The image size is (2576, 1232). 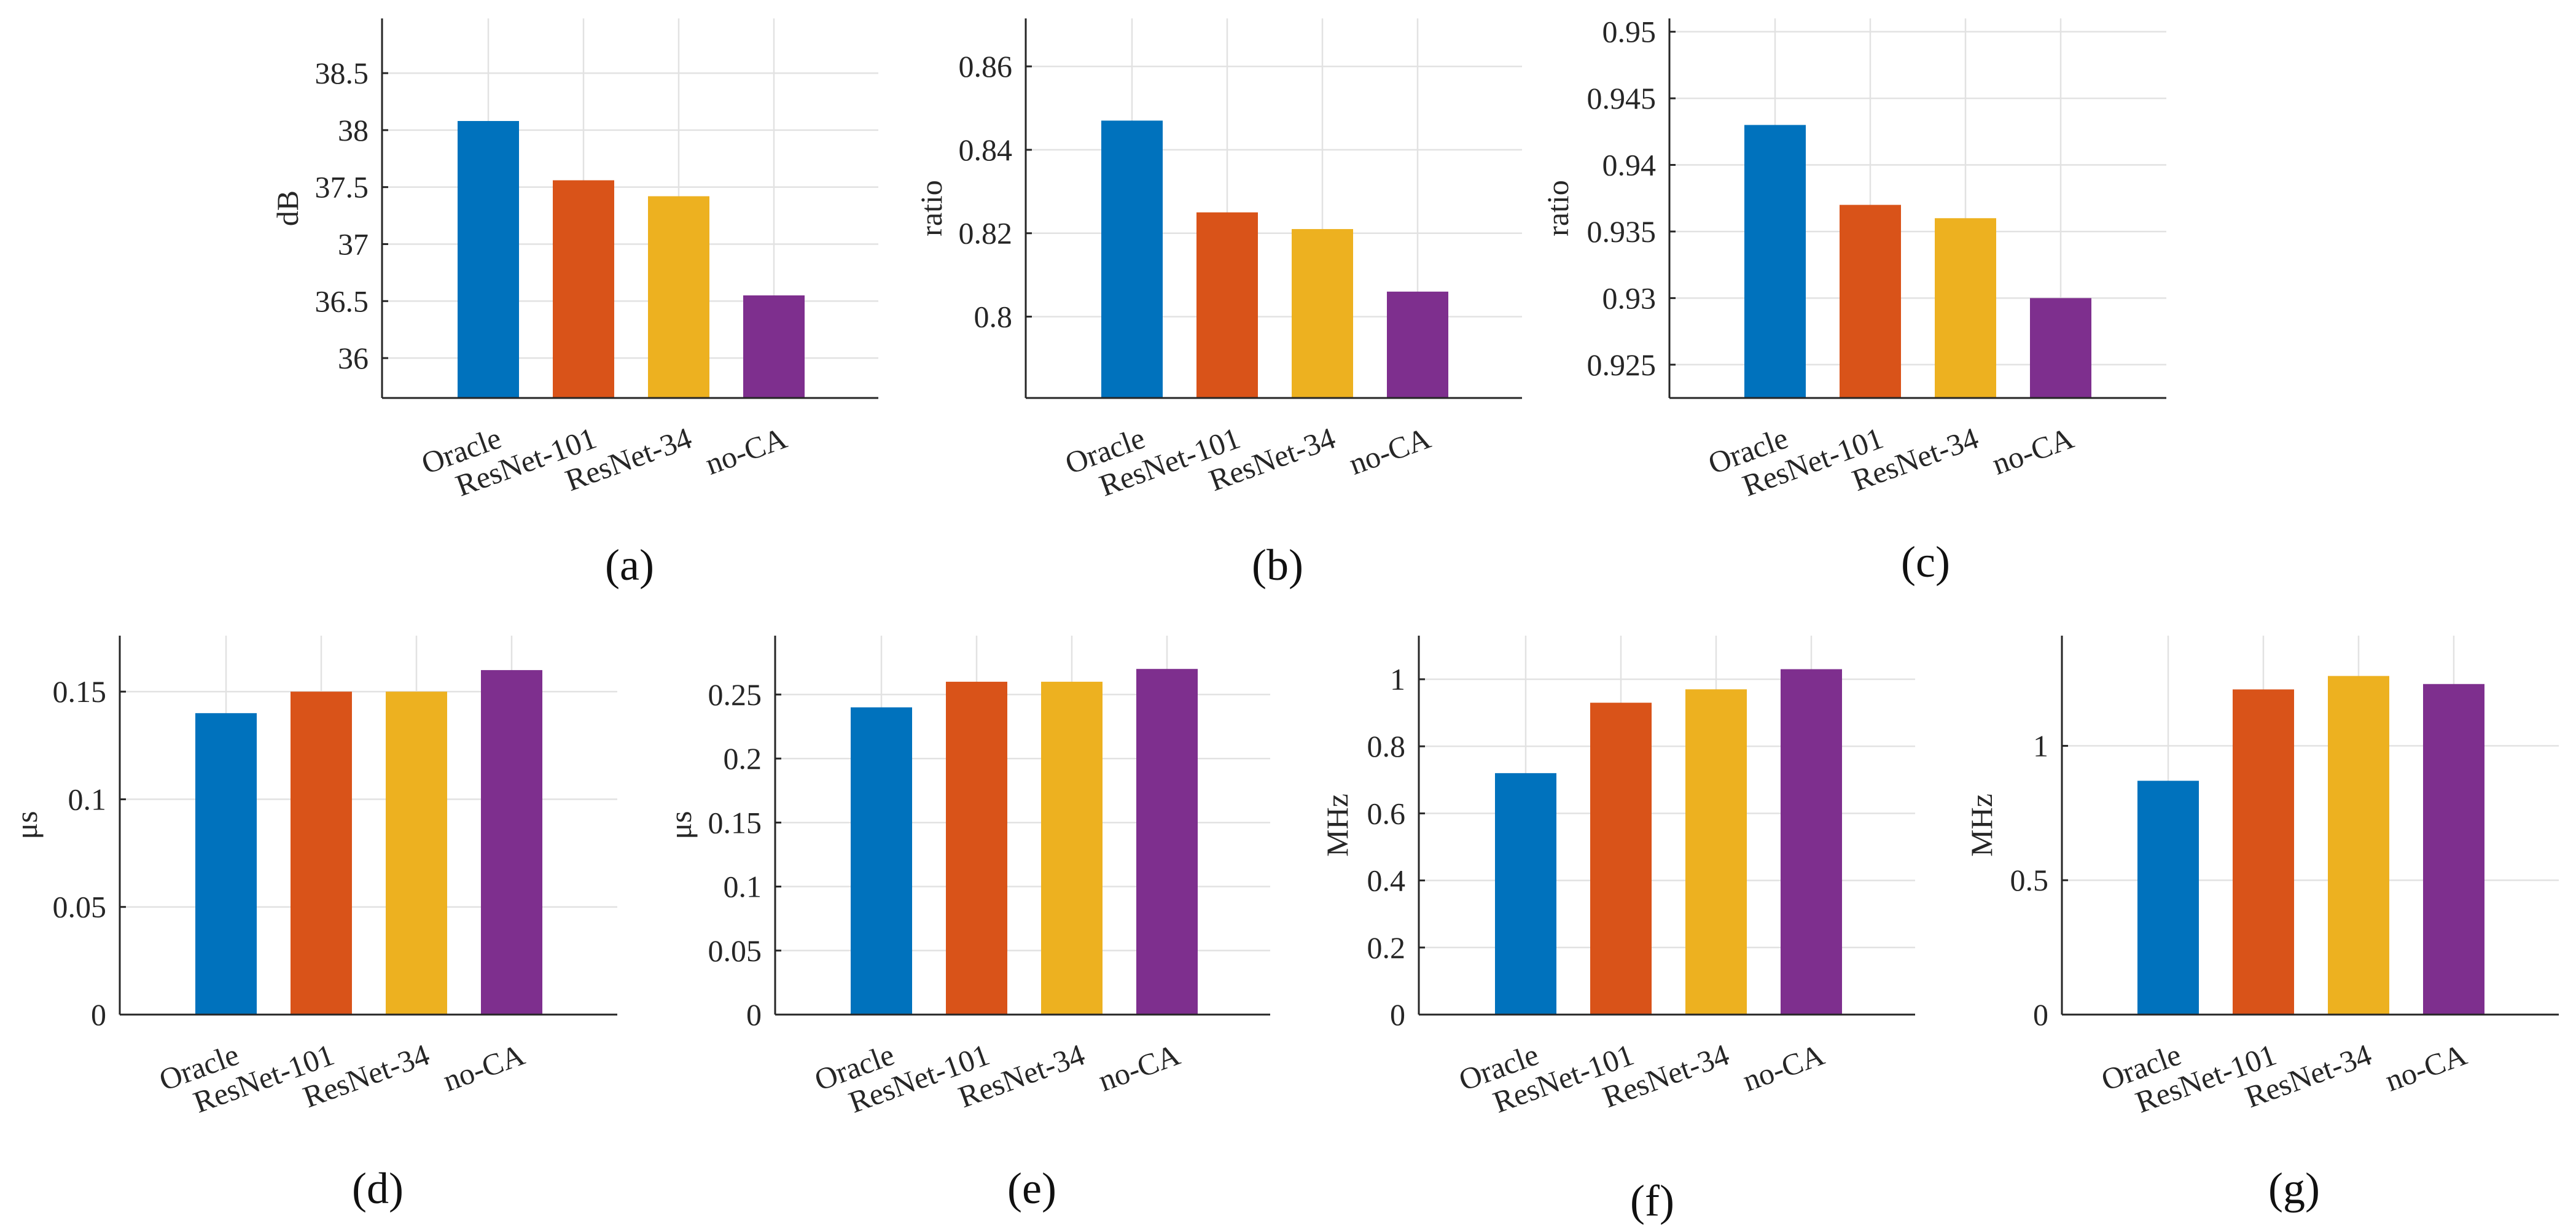 What do you see at coordinates (1925, 562) in the screenshot?
I see `panel-label: (c)` at bounding box center [1925, 562].